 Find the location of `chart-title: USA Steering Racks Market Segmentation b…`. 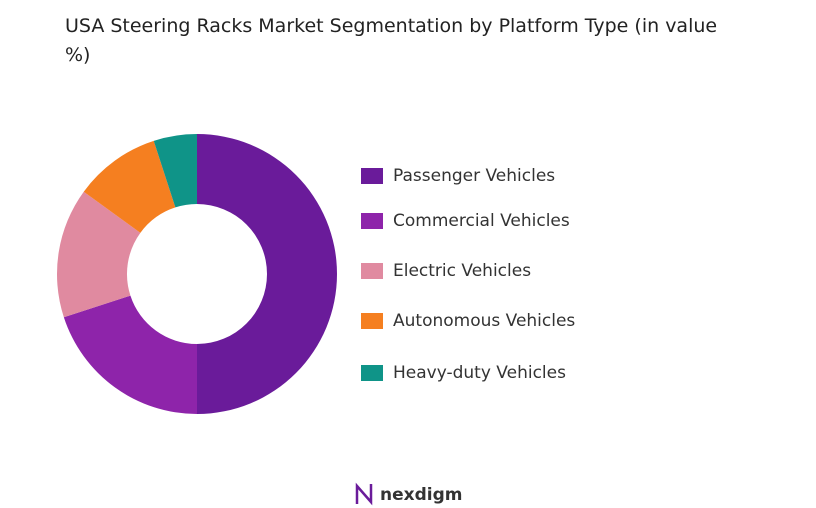

chart-title: USA Steering Racks Market Segmentation b… is located at coordinates (391, 40).